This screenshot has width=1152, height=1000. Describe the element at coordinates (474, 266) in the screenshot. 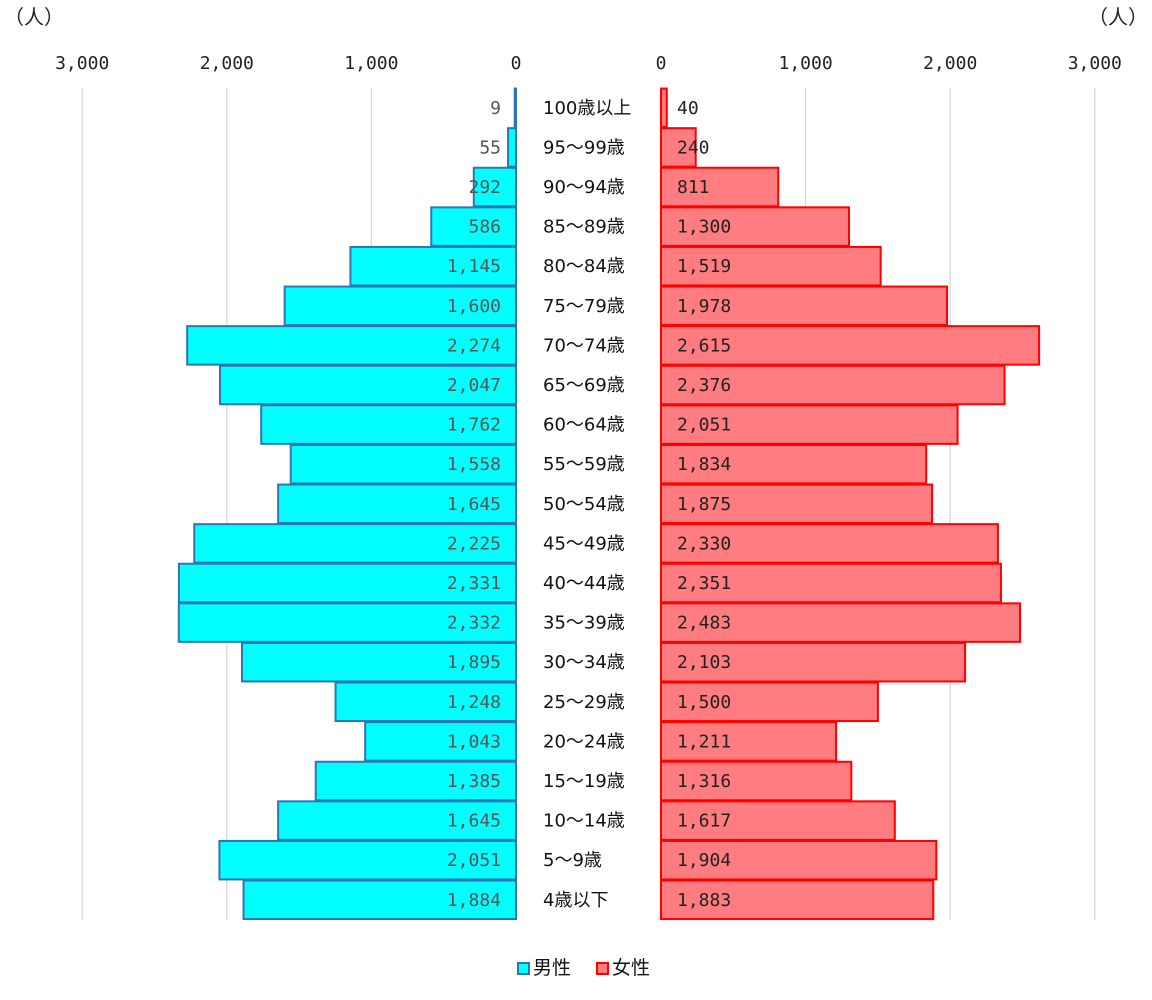

I see `value-label-male: 1,145` at that location.